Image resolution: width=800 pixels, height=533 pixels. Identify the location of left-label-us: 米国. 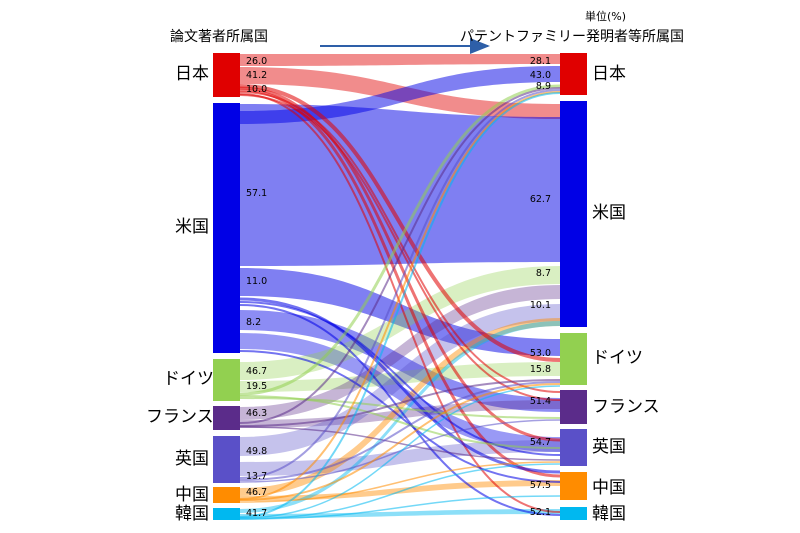
(192, 227).